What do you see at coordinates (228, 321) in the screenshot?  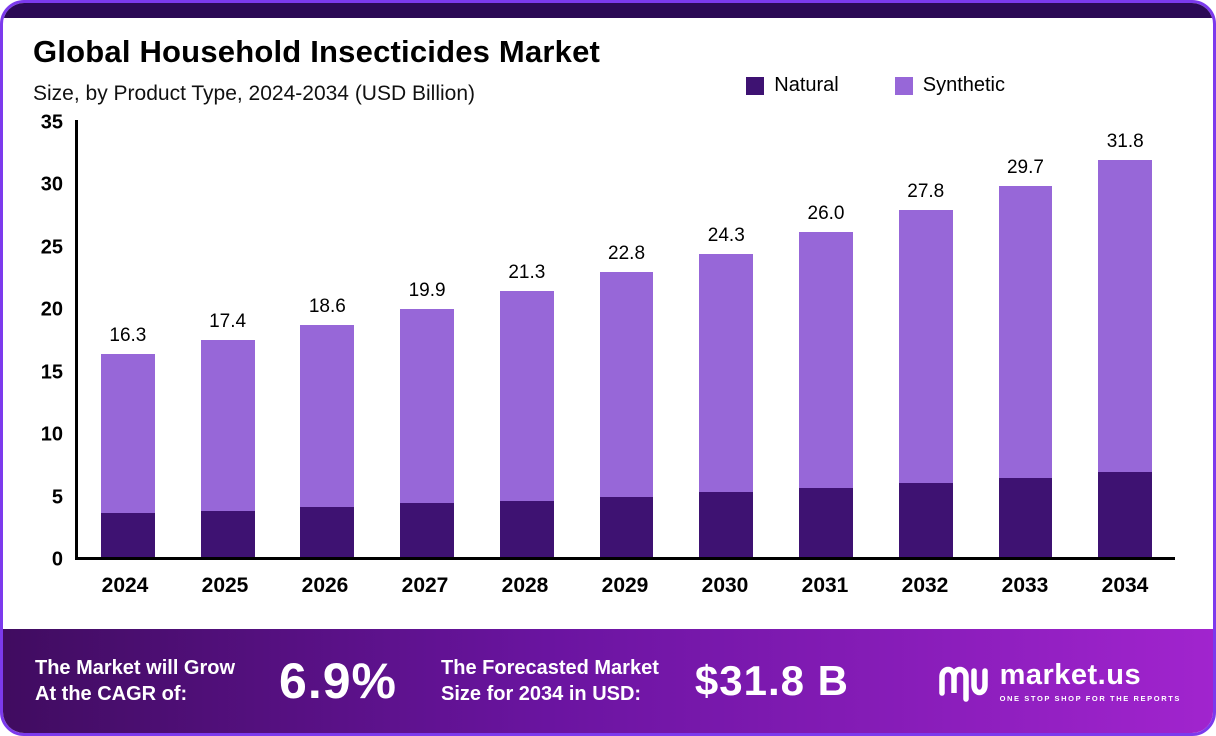 I see `bar-total-label: 17.4` at bounding box center [228, 321].